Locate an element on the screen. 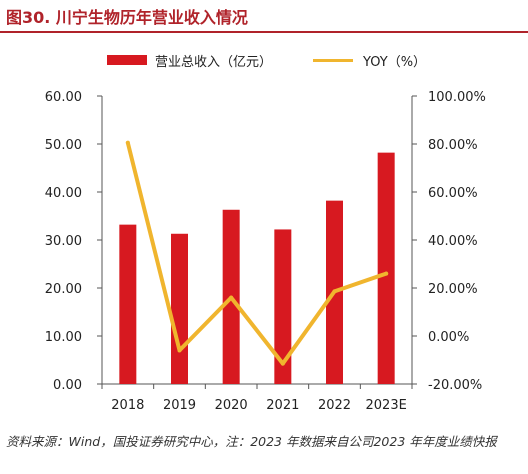 The image size is (528, 474). y-left-tick-label: 30.00 is located at coordinates (63, 241).